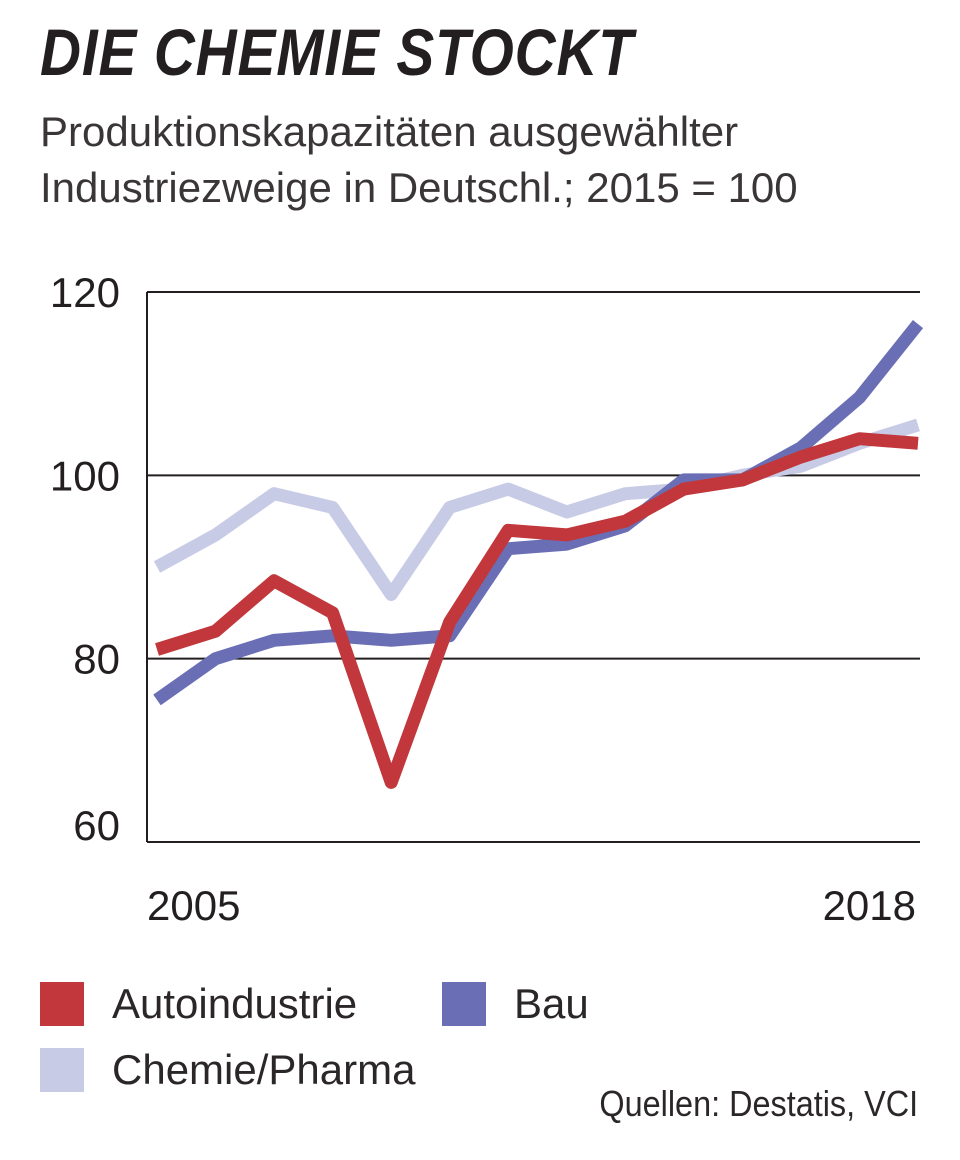 The width and height of the screenshot is (960, 1160). Describe the element at coordinates (85, 292) in the screenshot. I see `y-tick-label-120: 120` at that location.